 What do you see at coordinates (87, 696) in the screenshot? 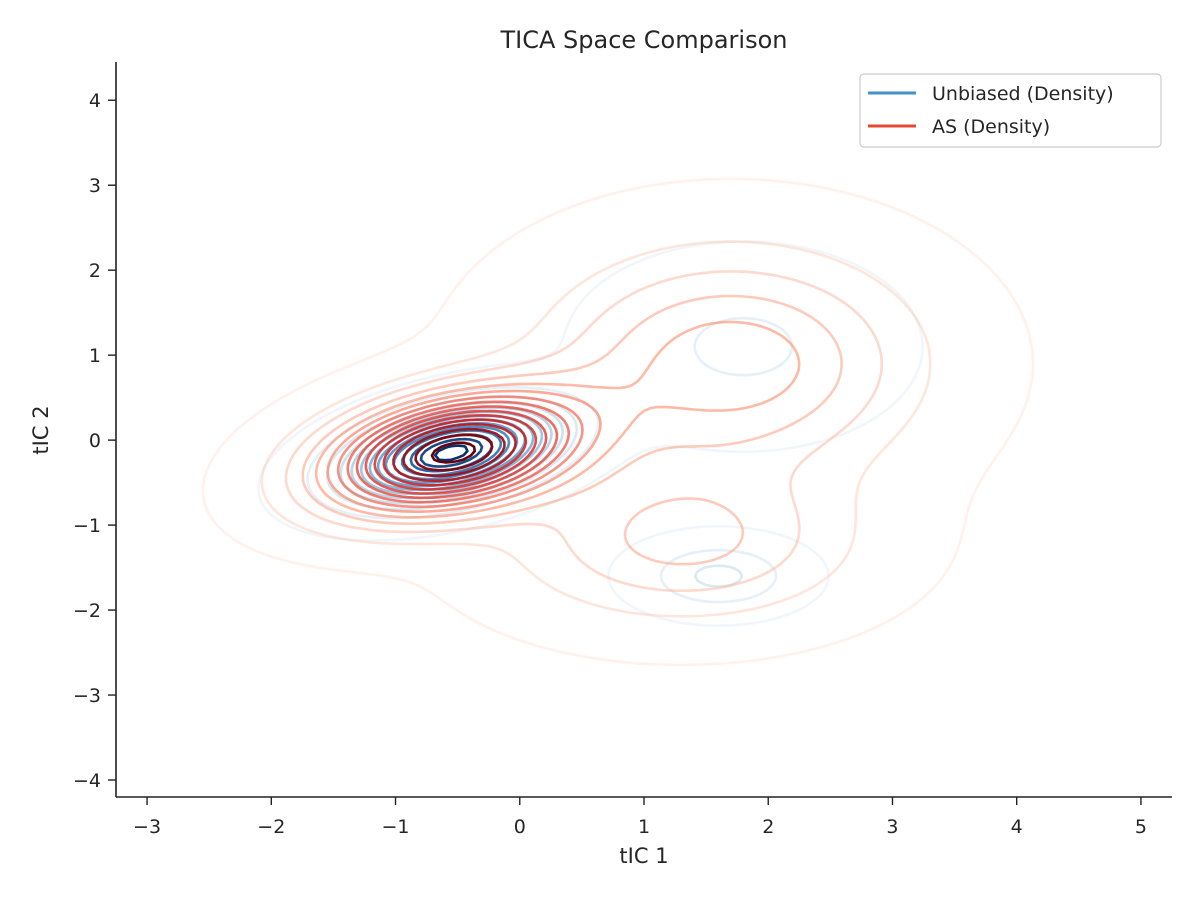
I see `y-tick-label: −3` at bounding box center [87, 696].